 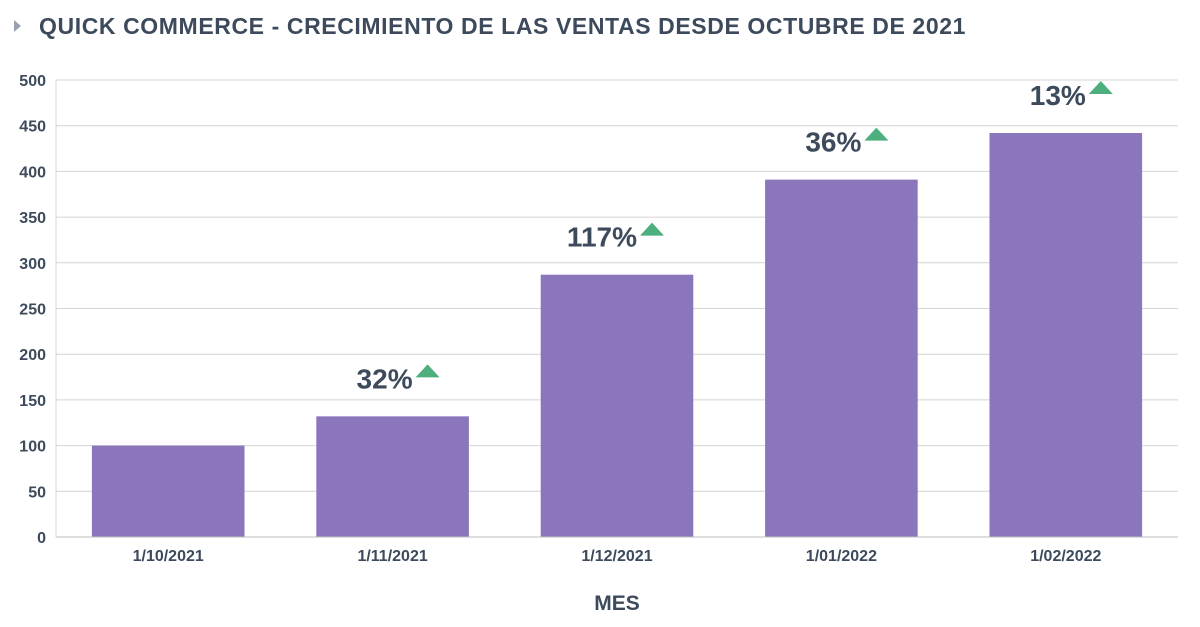 I want to click on x-axis-title: MES, so click(x=617, y=603).